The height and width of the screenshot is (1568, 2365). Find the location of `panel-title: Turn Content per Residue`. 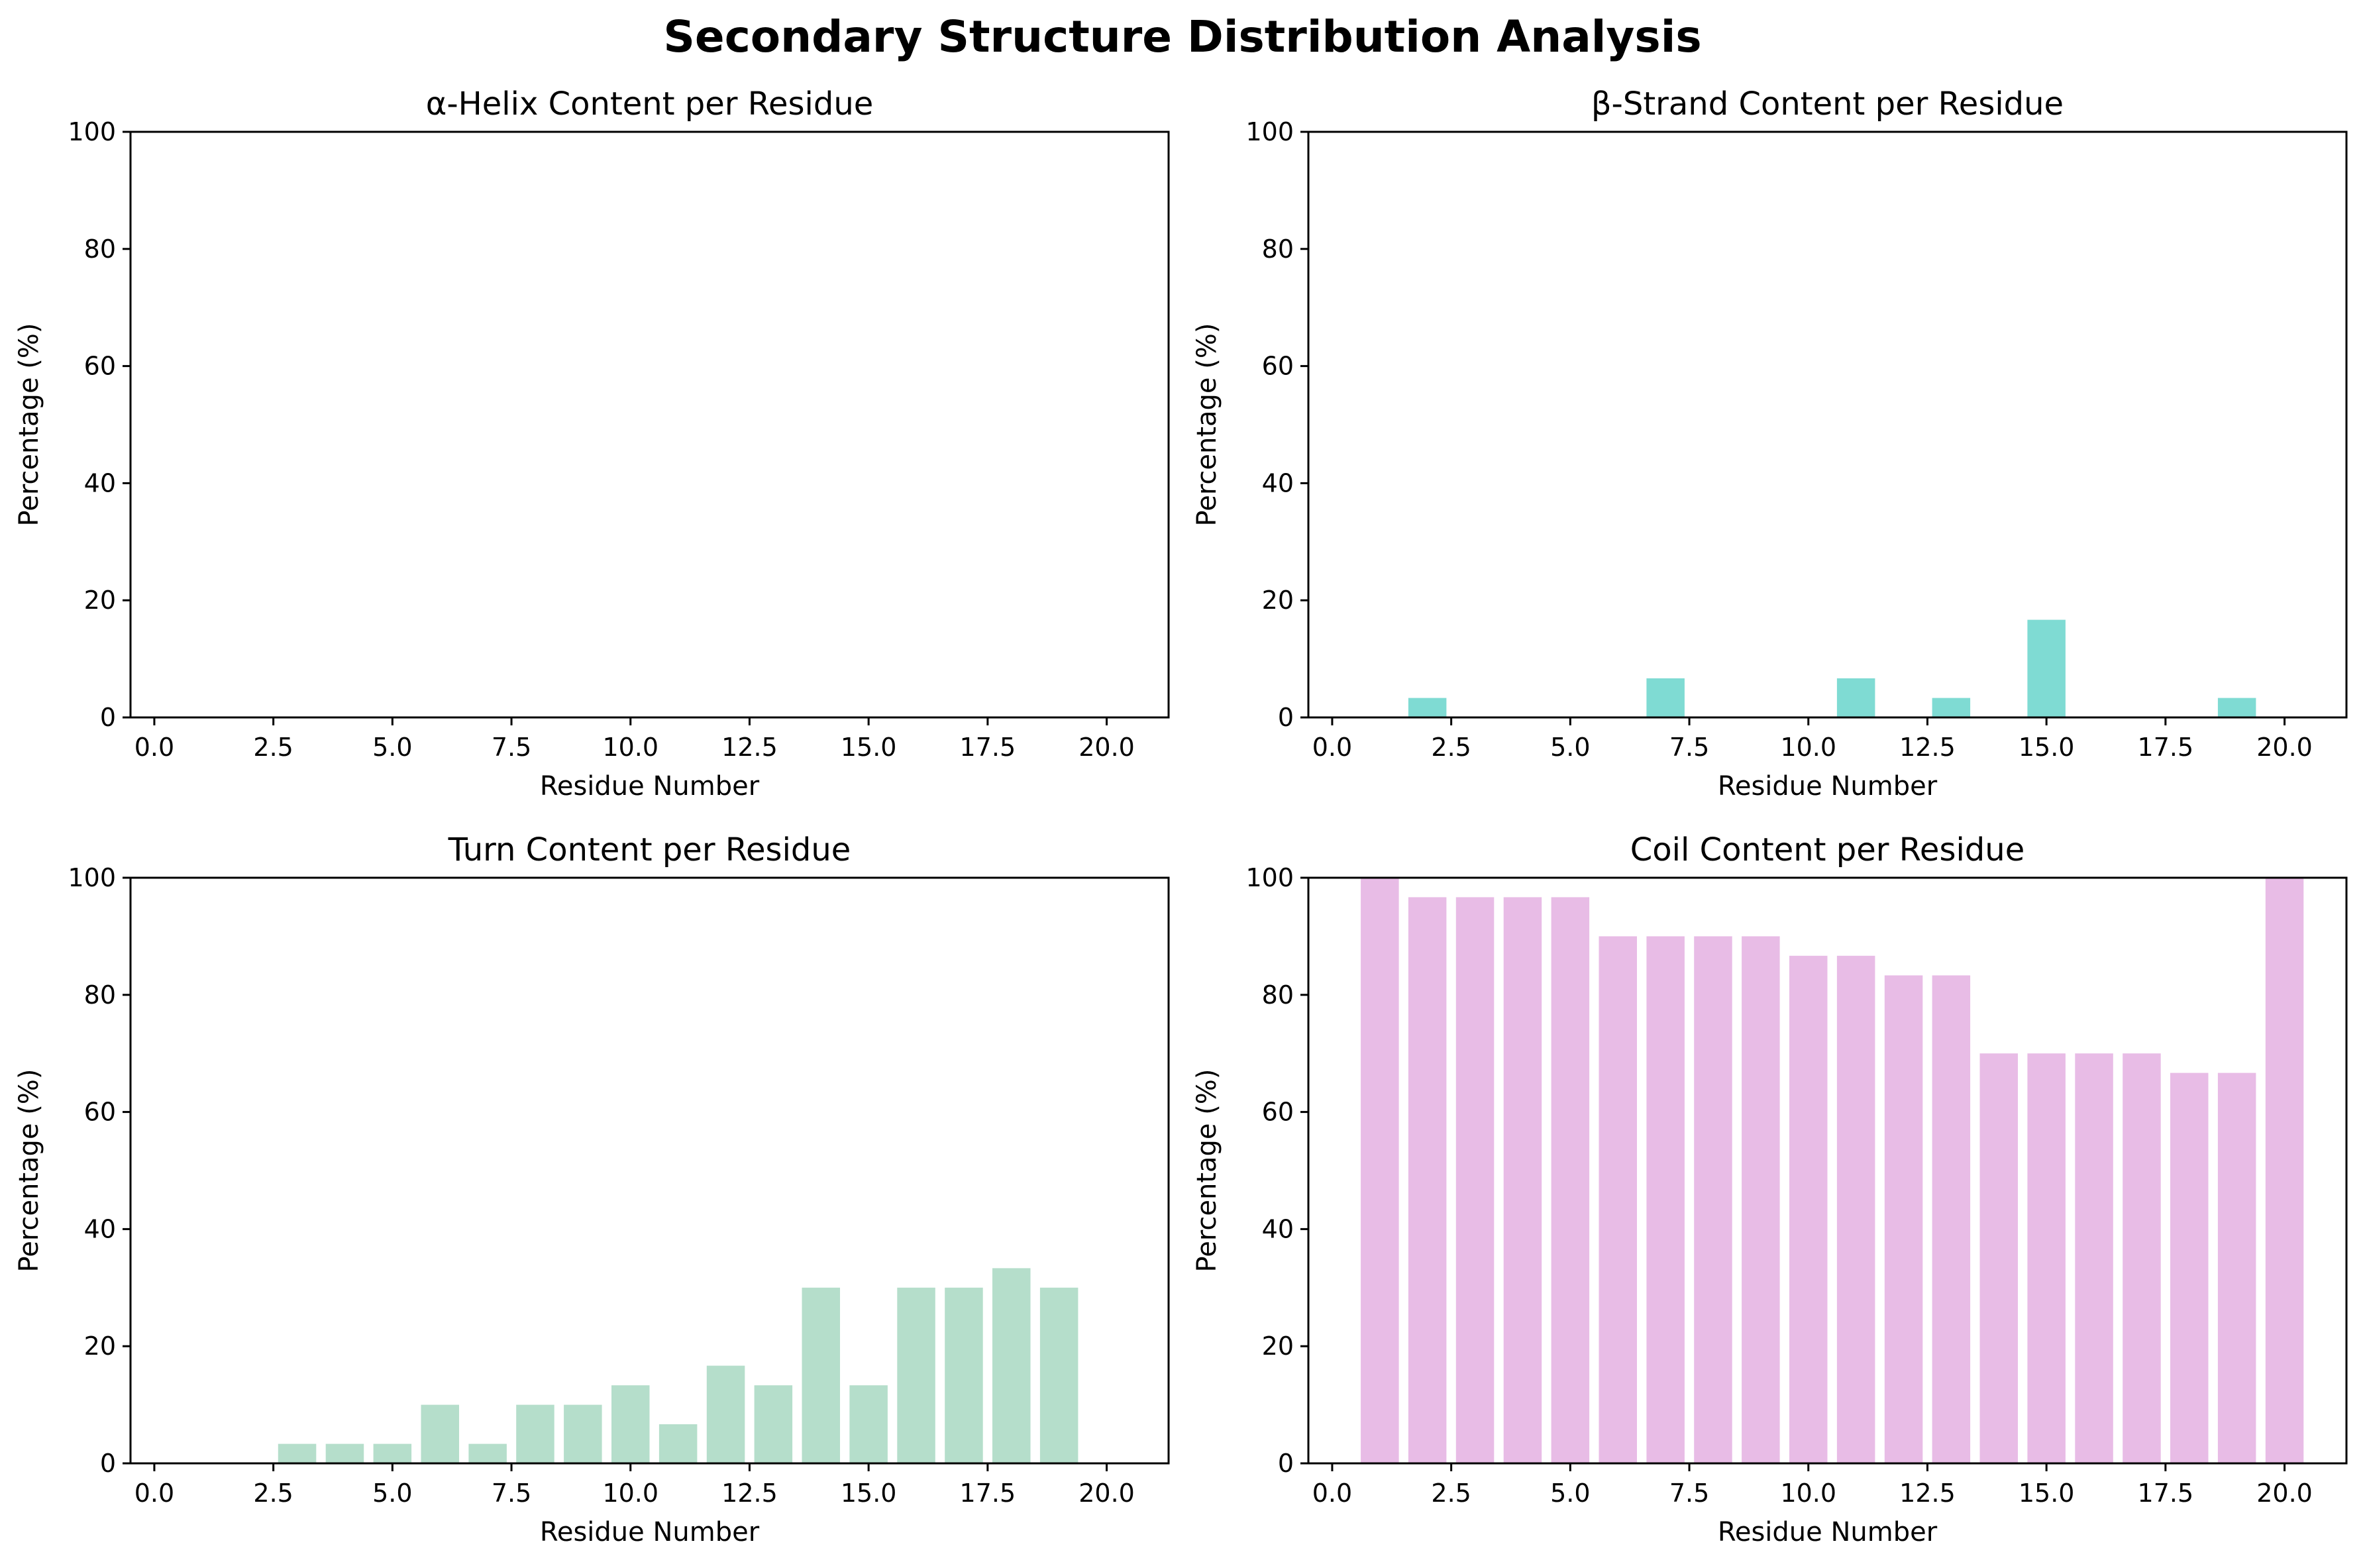

panel-title: Turn Content per Residue is located at coordinates (649, 849).